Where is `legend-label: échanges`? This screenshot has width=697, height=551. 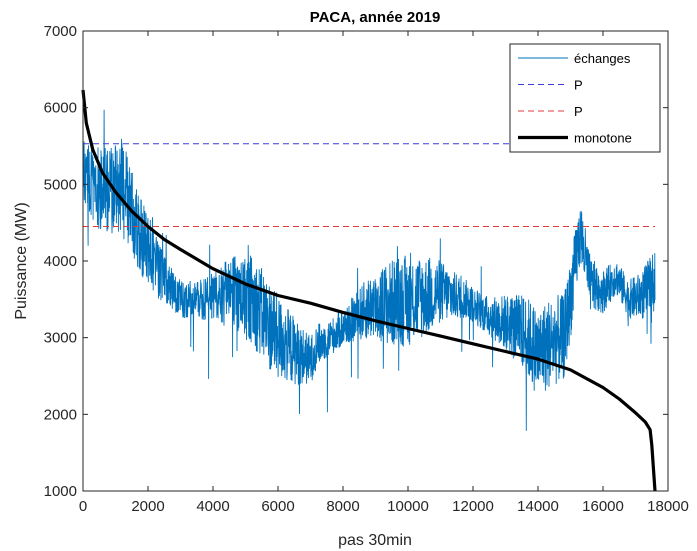
legend-label: échanges is located at coordinates (602, 58).